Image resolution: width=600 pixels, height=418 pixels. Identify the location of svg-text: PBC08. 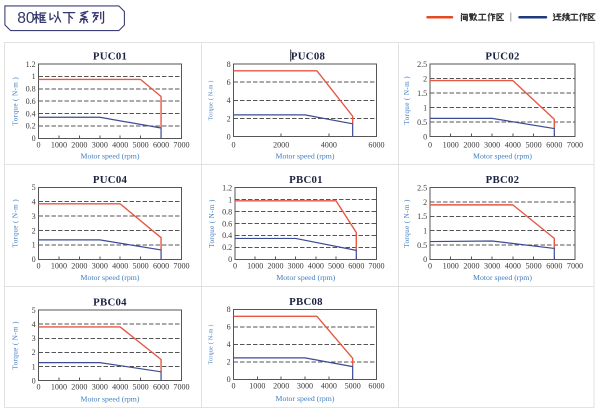
(306, 302).